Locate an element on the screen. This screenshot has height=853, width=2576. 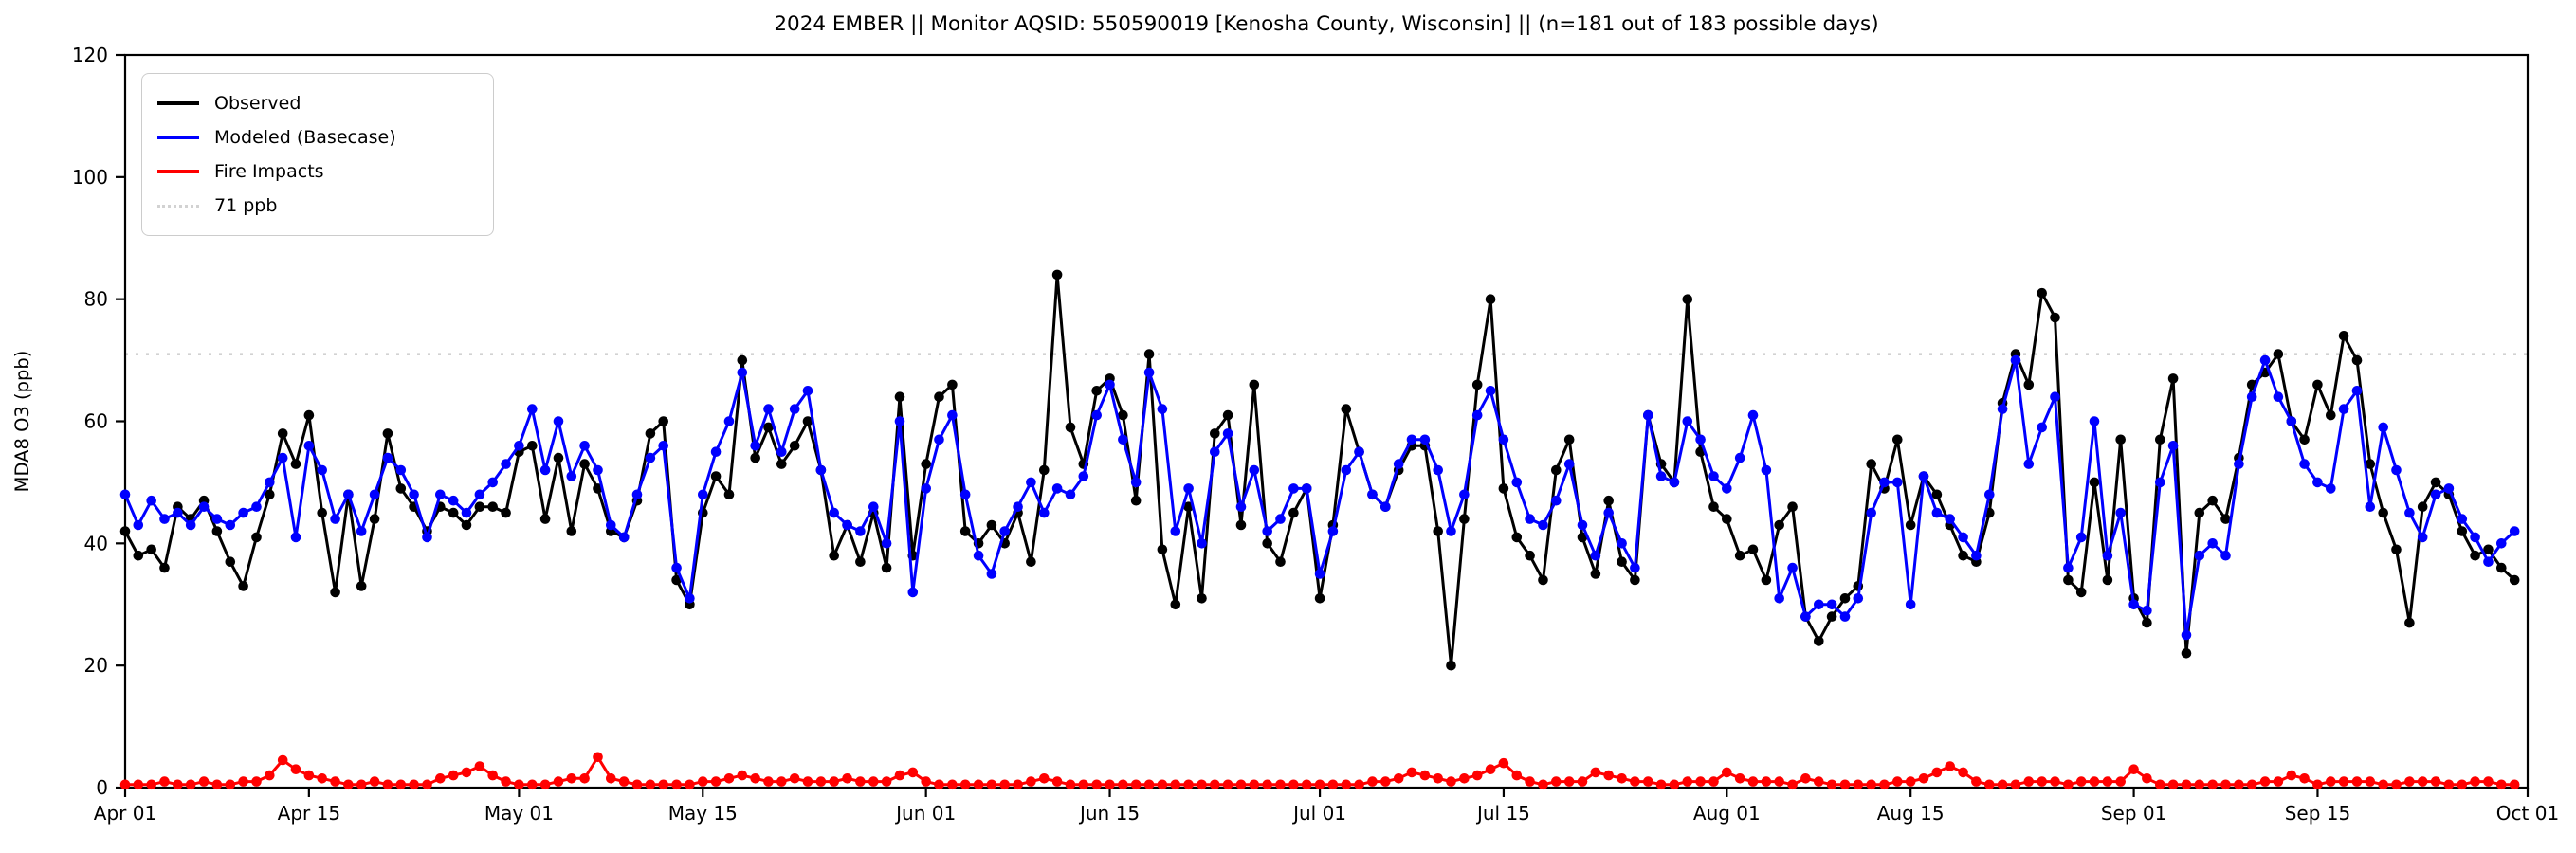
x-tick-label: Sep 15 is located at coordinates (2318, 813).